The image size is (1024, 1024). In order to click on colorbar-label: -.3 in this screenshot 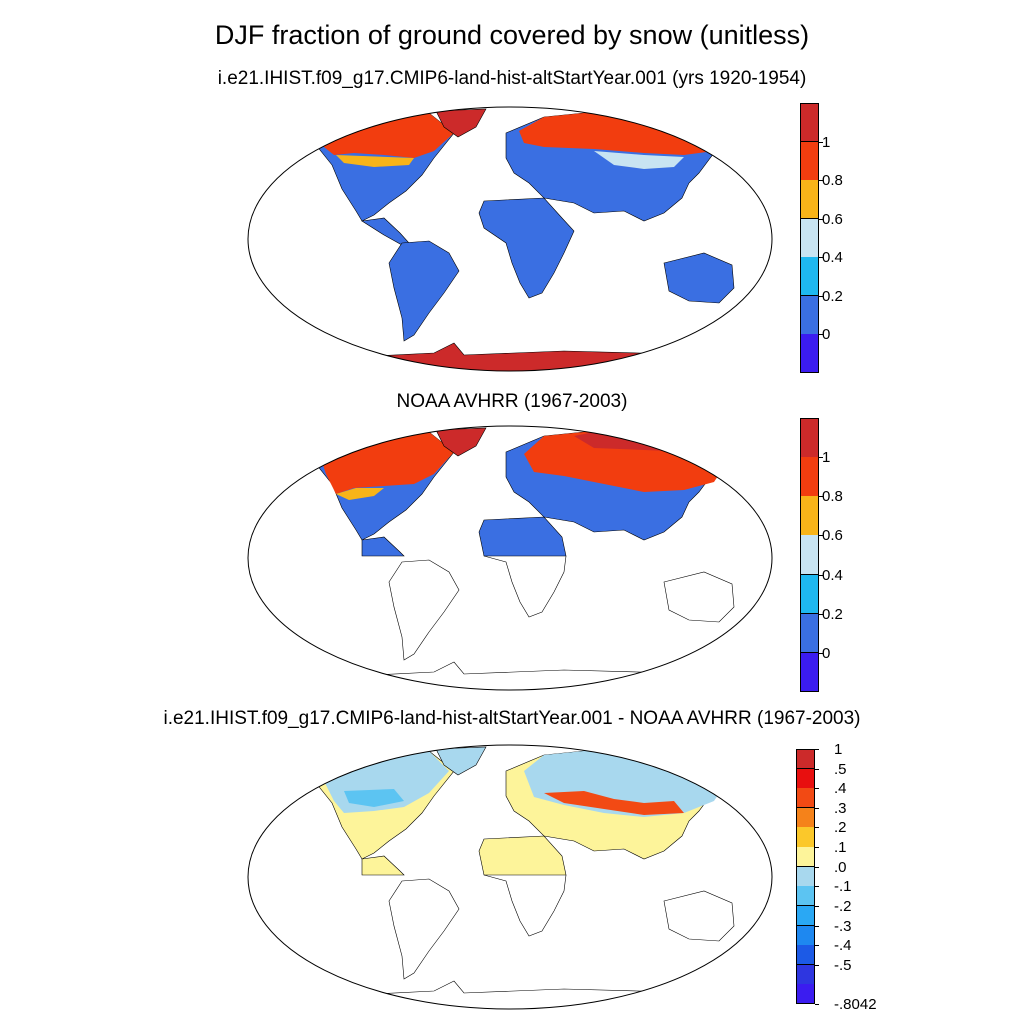, I will do `click(843, 926)`.